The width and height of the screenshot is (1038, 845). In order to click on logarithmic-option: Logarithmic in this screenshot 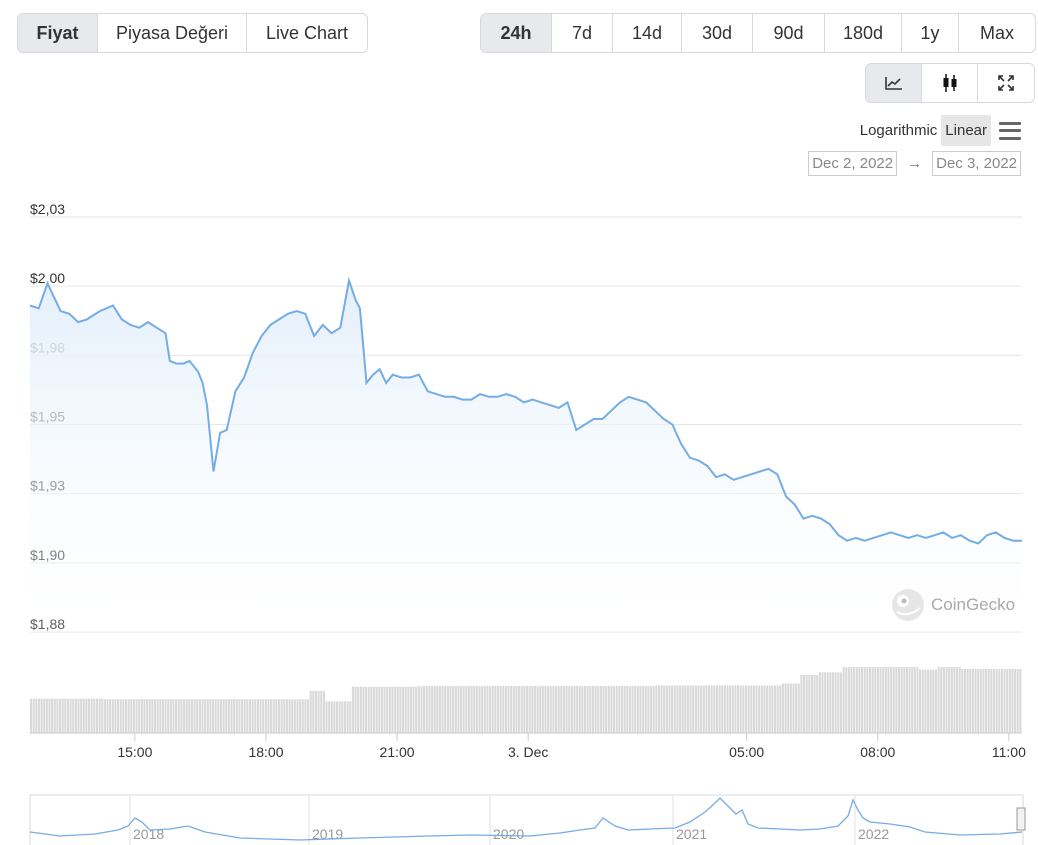, I will do `click(898, 130)`.